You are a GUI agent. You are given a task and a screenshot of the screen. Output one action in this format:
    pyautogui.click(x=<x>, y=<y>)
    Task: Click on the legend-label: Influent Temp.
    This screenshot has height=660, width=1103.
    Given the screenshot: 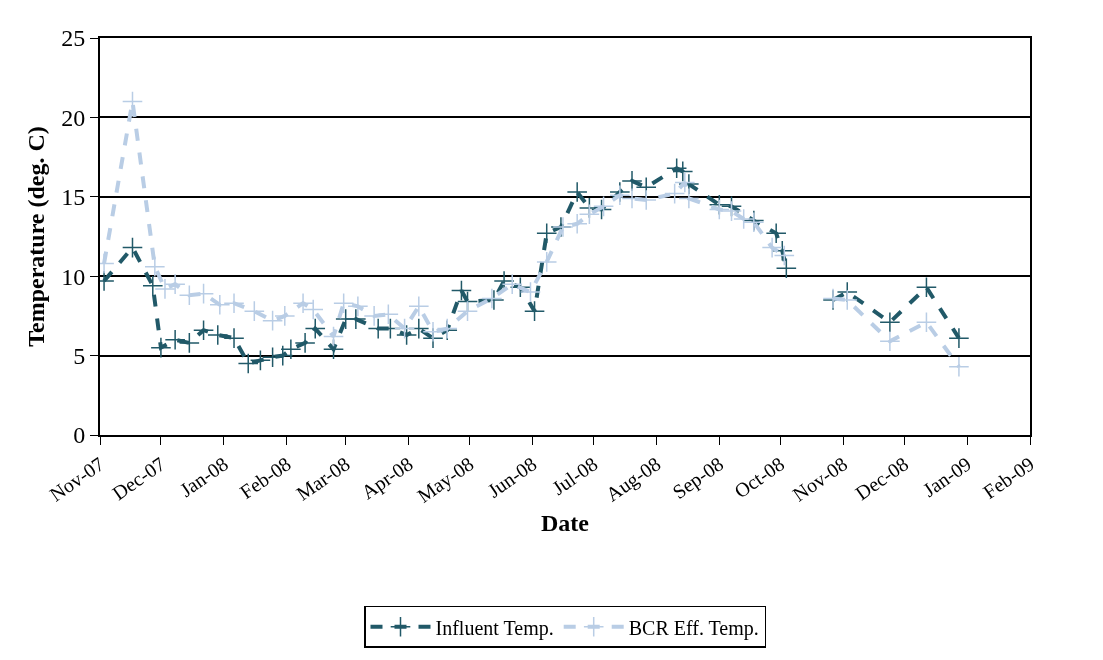 What is the action you would take?
    pyautogui.click(x=494, y=628)
    